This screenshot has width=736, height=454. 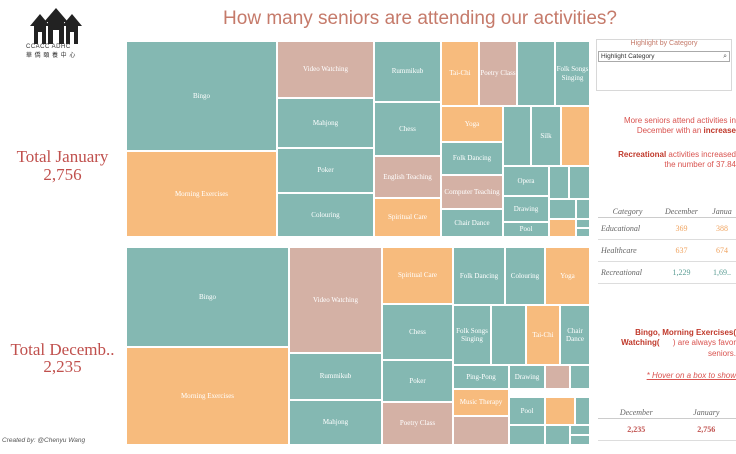 What do you see at coordinates (407, 177) in the screenshot?
I see `treemap-january-cell: English Teaching` at bounding box center [407, 177].